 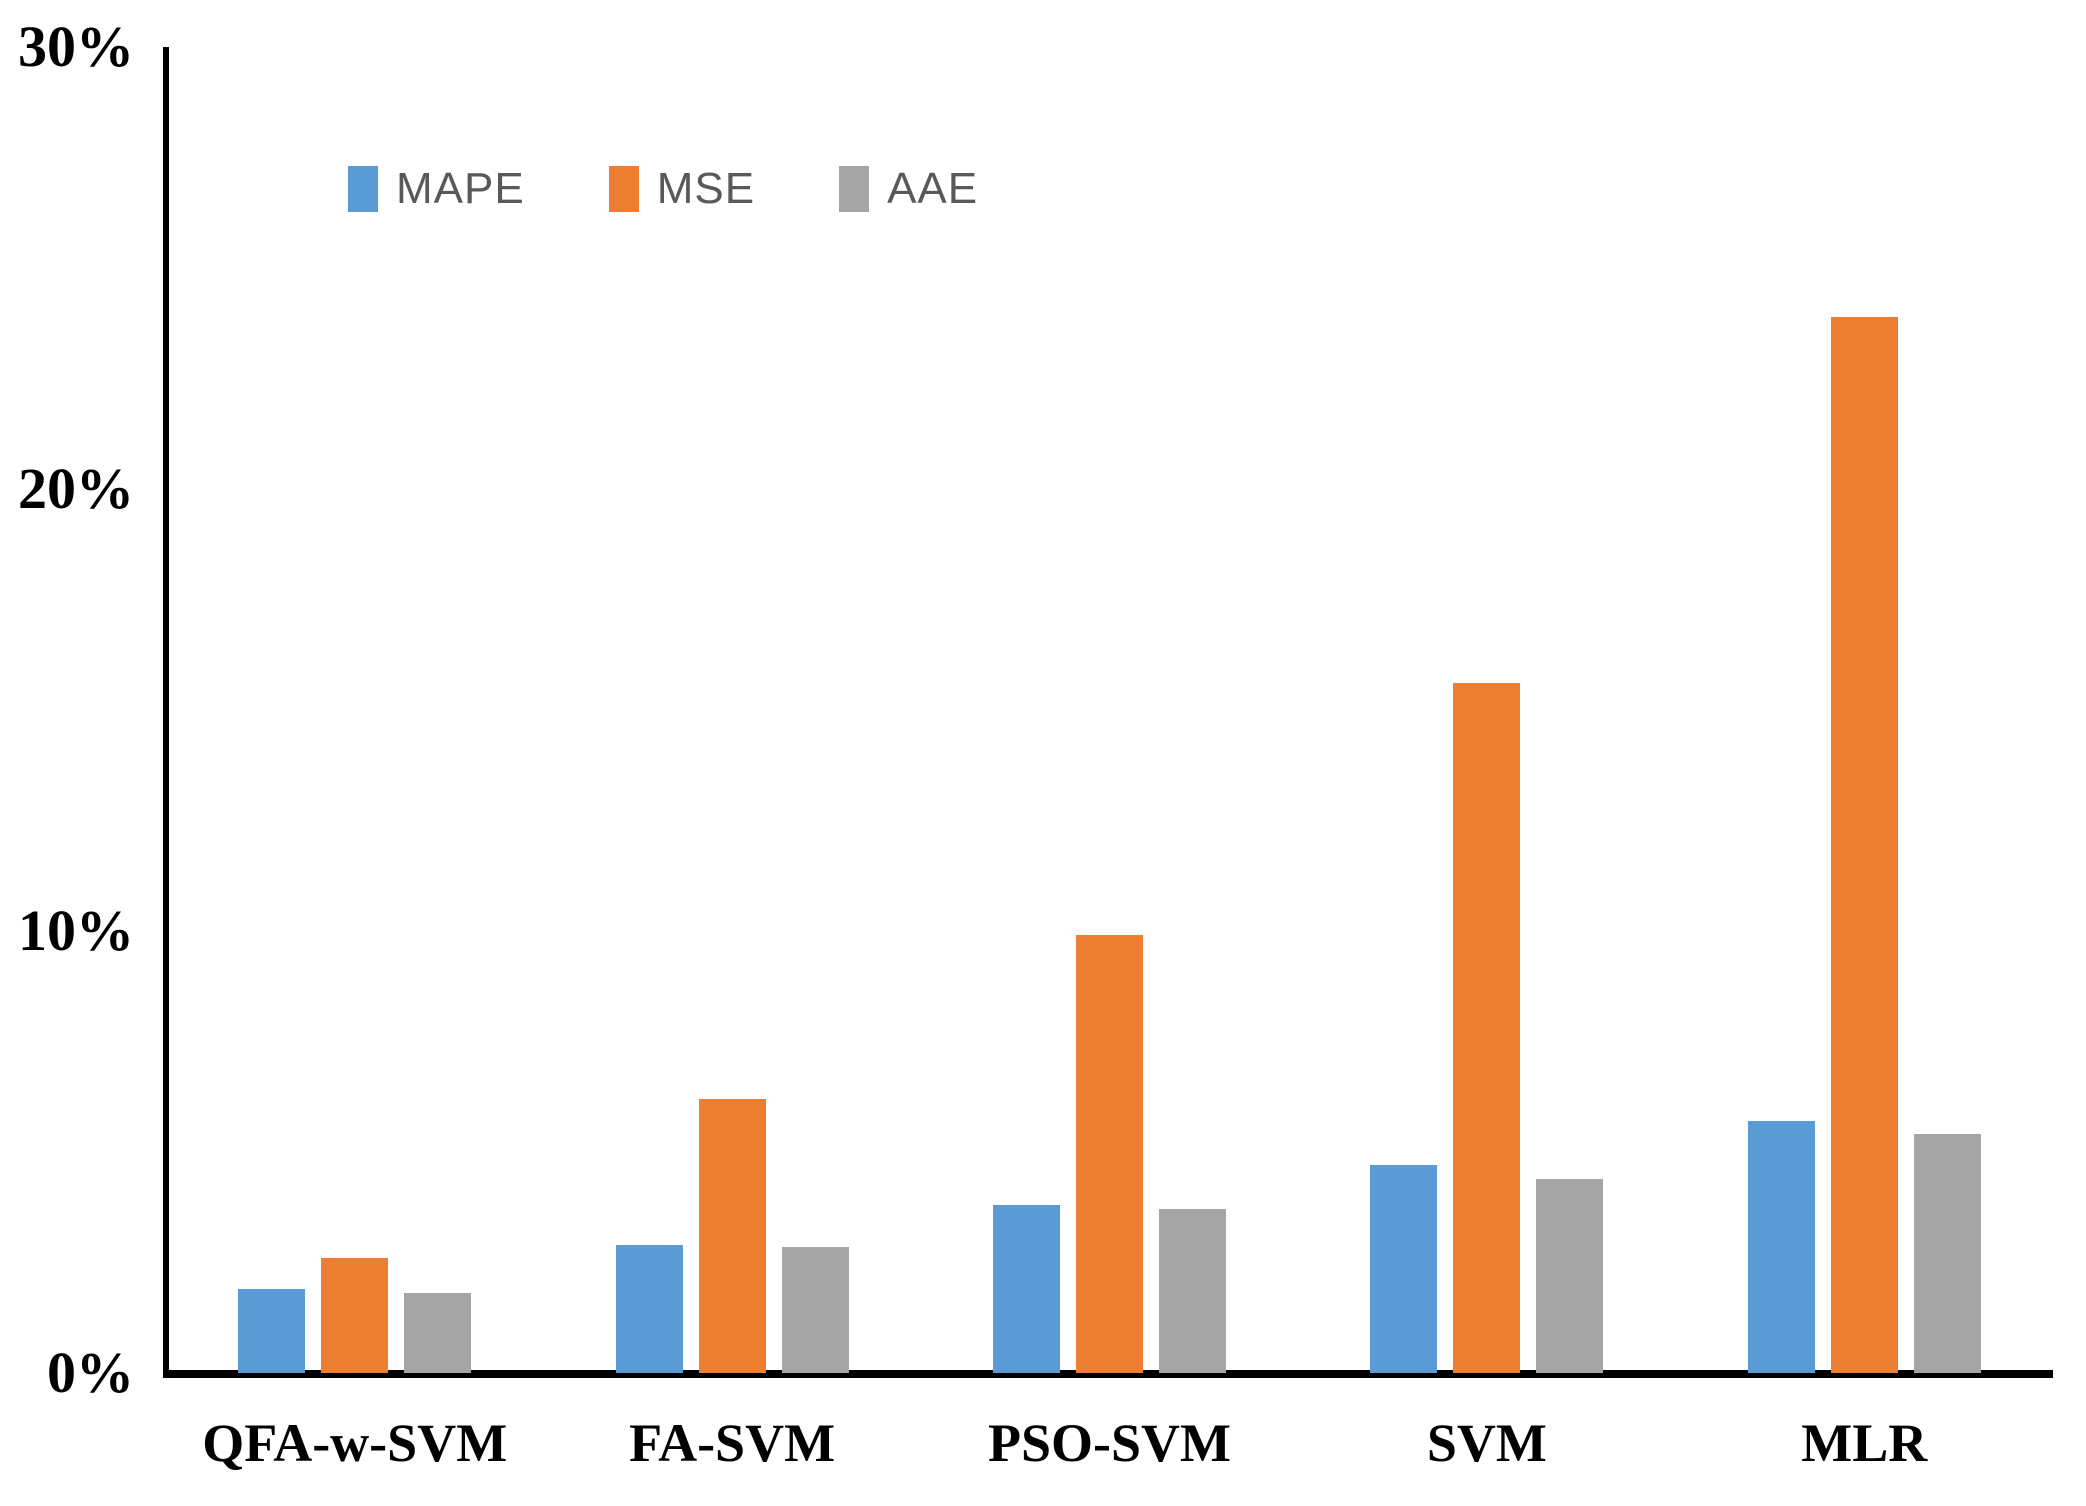 I want to click on bar-mse-pso-svm, so click(x=1109, y=1154).